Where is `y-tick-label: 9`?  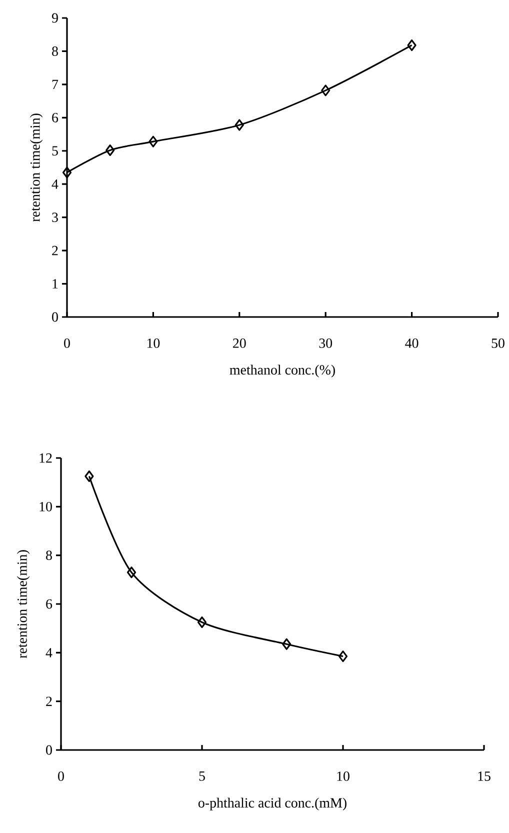
y-tick-label: 9 is located at coordinates (55, 18).